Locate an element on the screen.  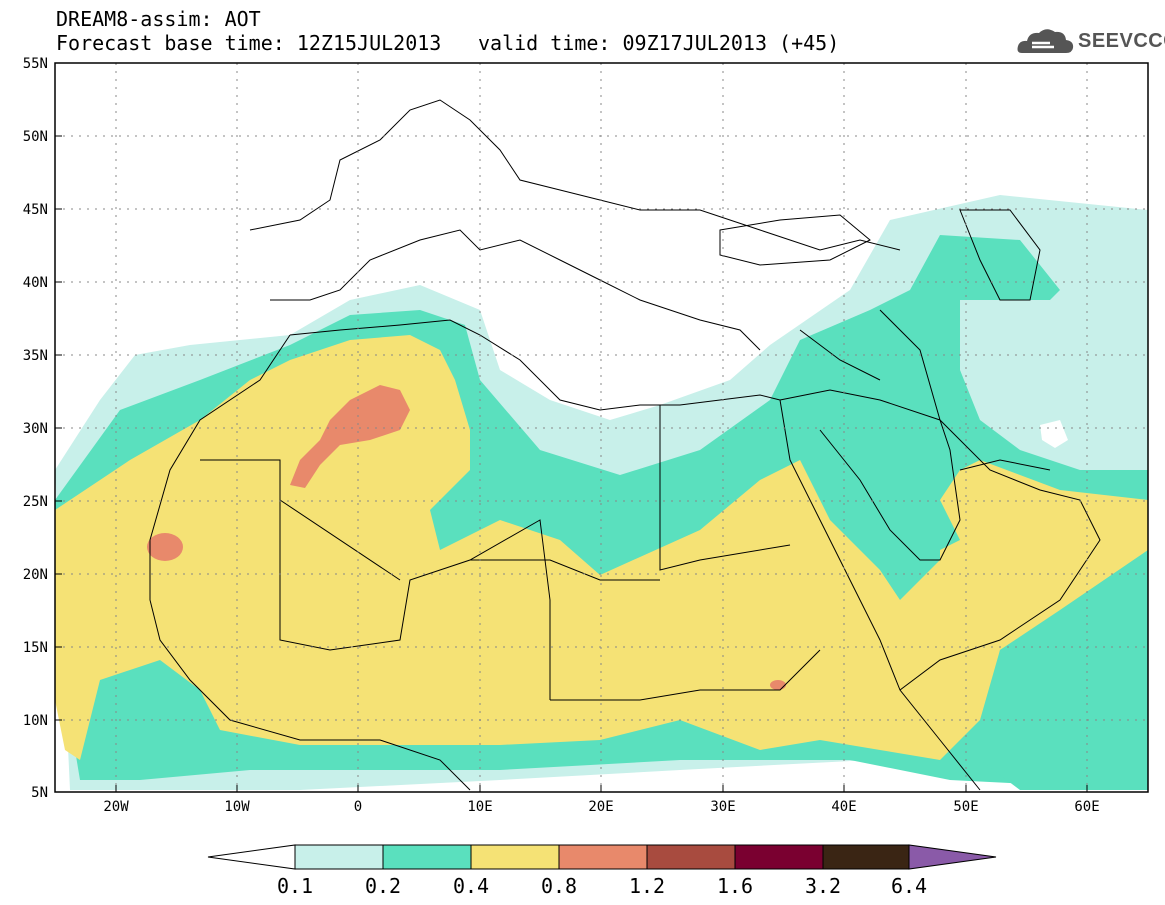
lon-label: 20W is located at coordinates (116, 807).